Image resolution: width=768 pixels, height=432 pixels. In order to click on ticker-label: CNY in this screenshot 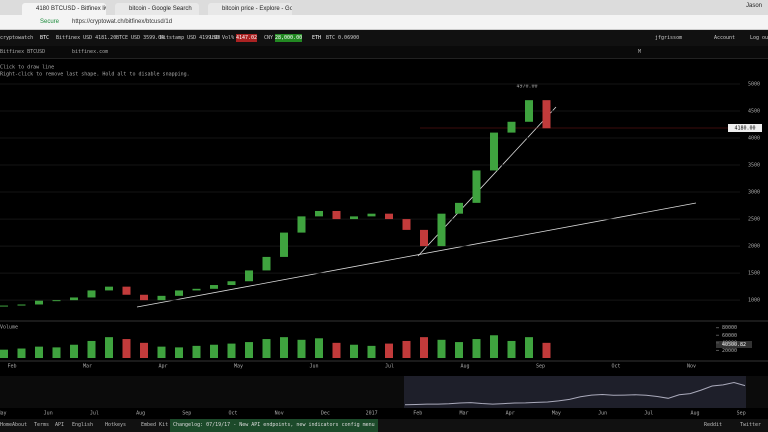, I will do `click(269, 38)`.